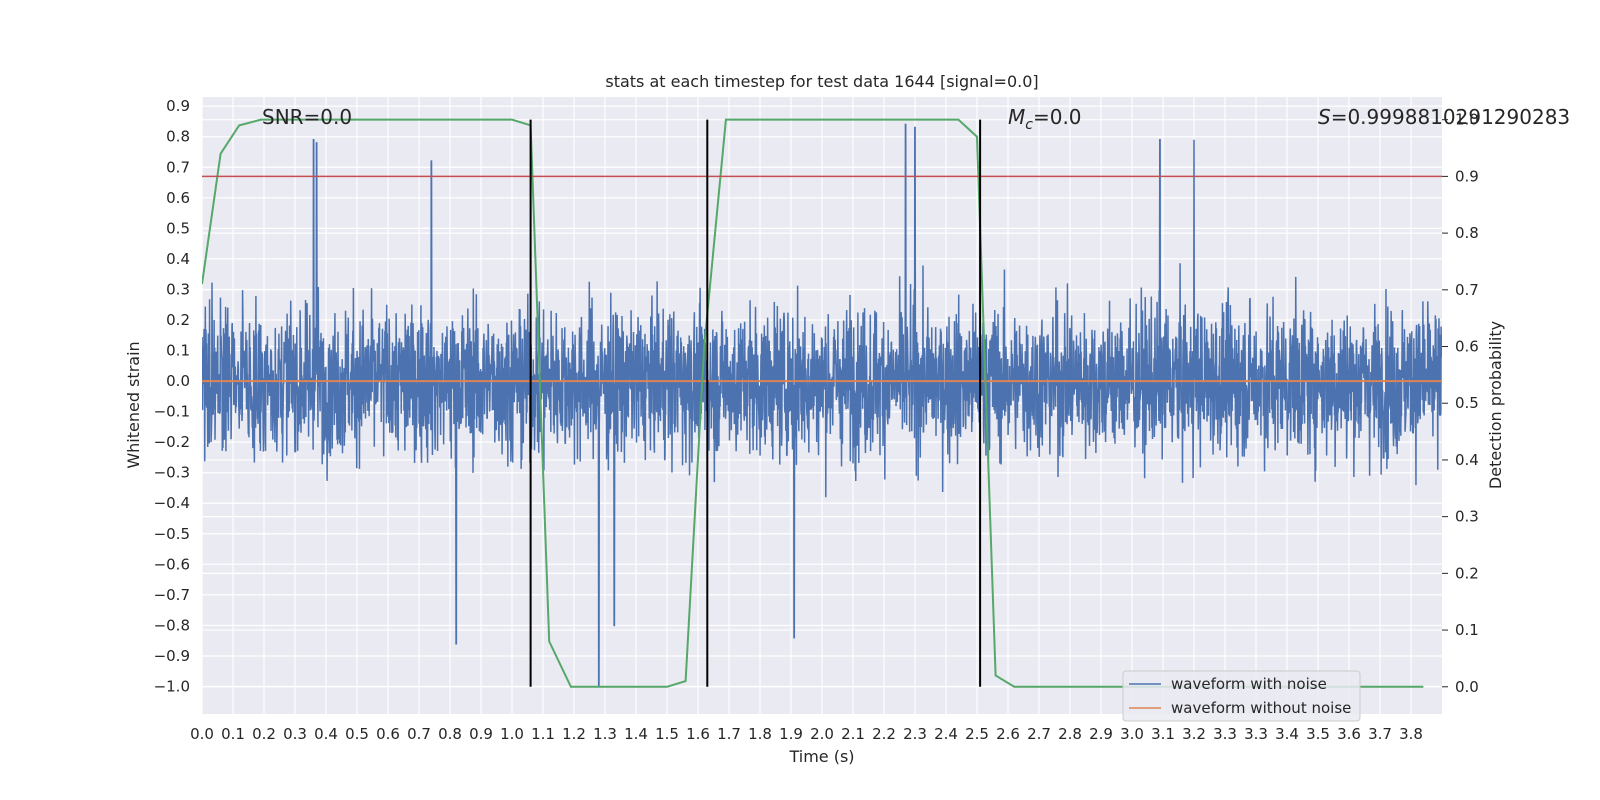 This screenshot has height=800, width=1600. What do you see at coordinates (1249, 684) in the screenshot?
I see `legend-label-noise: waveform with noise` at bounding box center [1249, 684].